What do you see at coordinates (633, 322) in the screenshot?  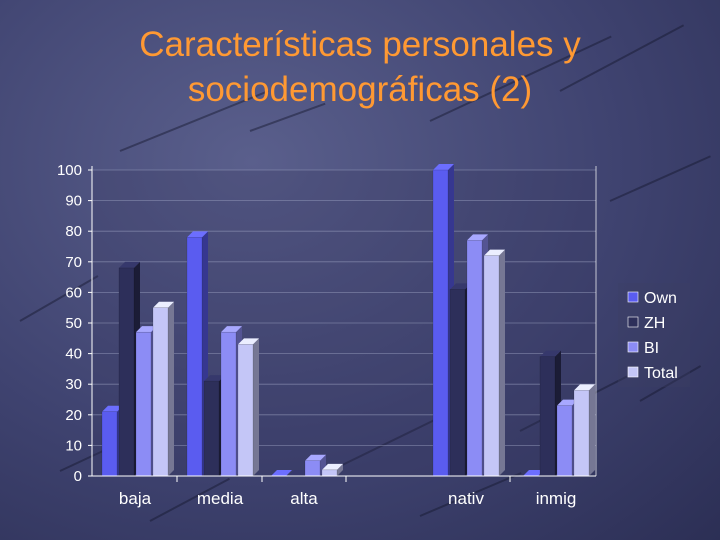 I see `legend-swatch-zh` at bounding box center [633, 322].